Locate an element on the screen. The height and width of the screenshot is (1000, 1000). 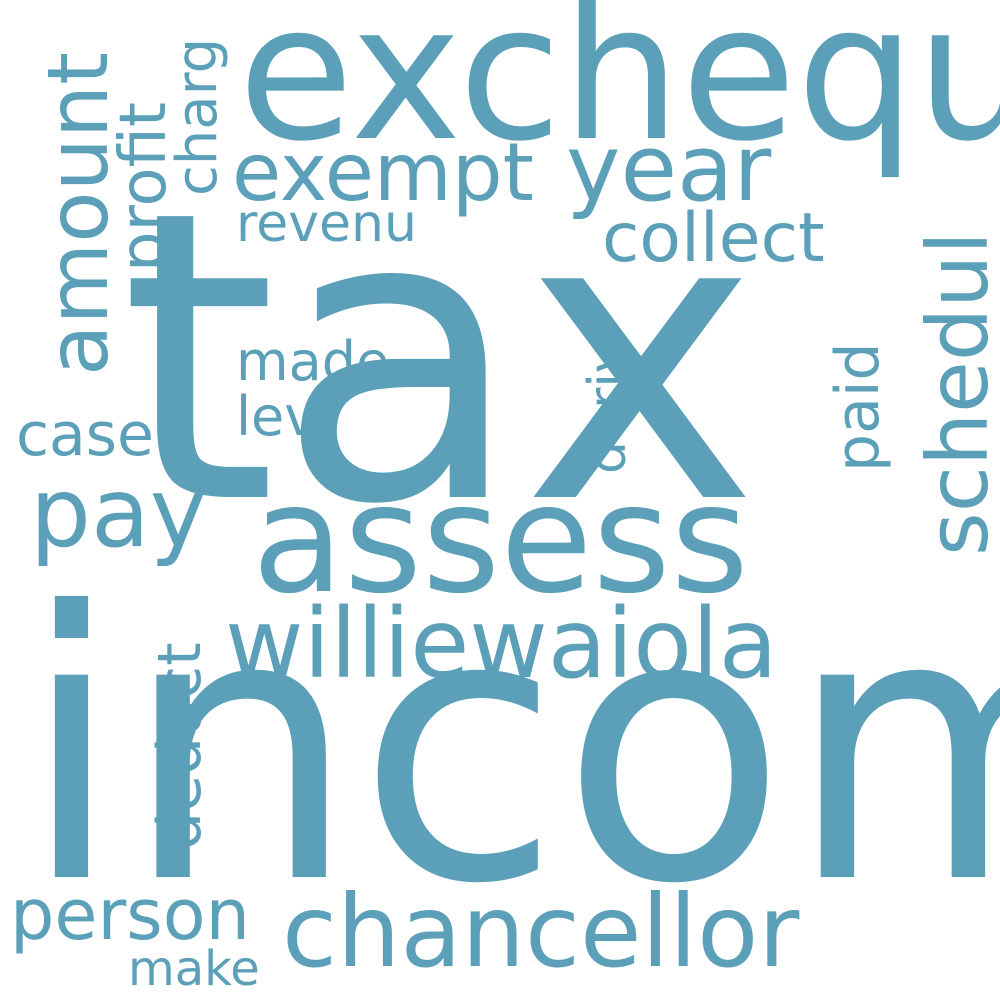
word-case: case is located at coordinates (85, 435).